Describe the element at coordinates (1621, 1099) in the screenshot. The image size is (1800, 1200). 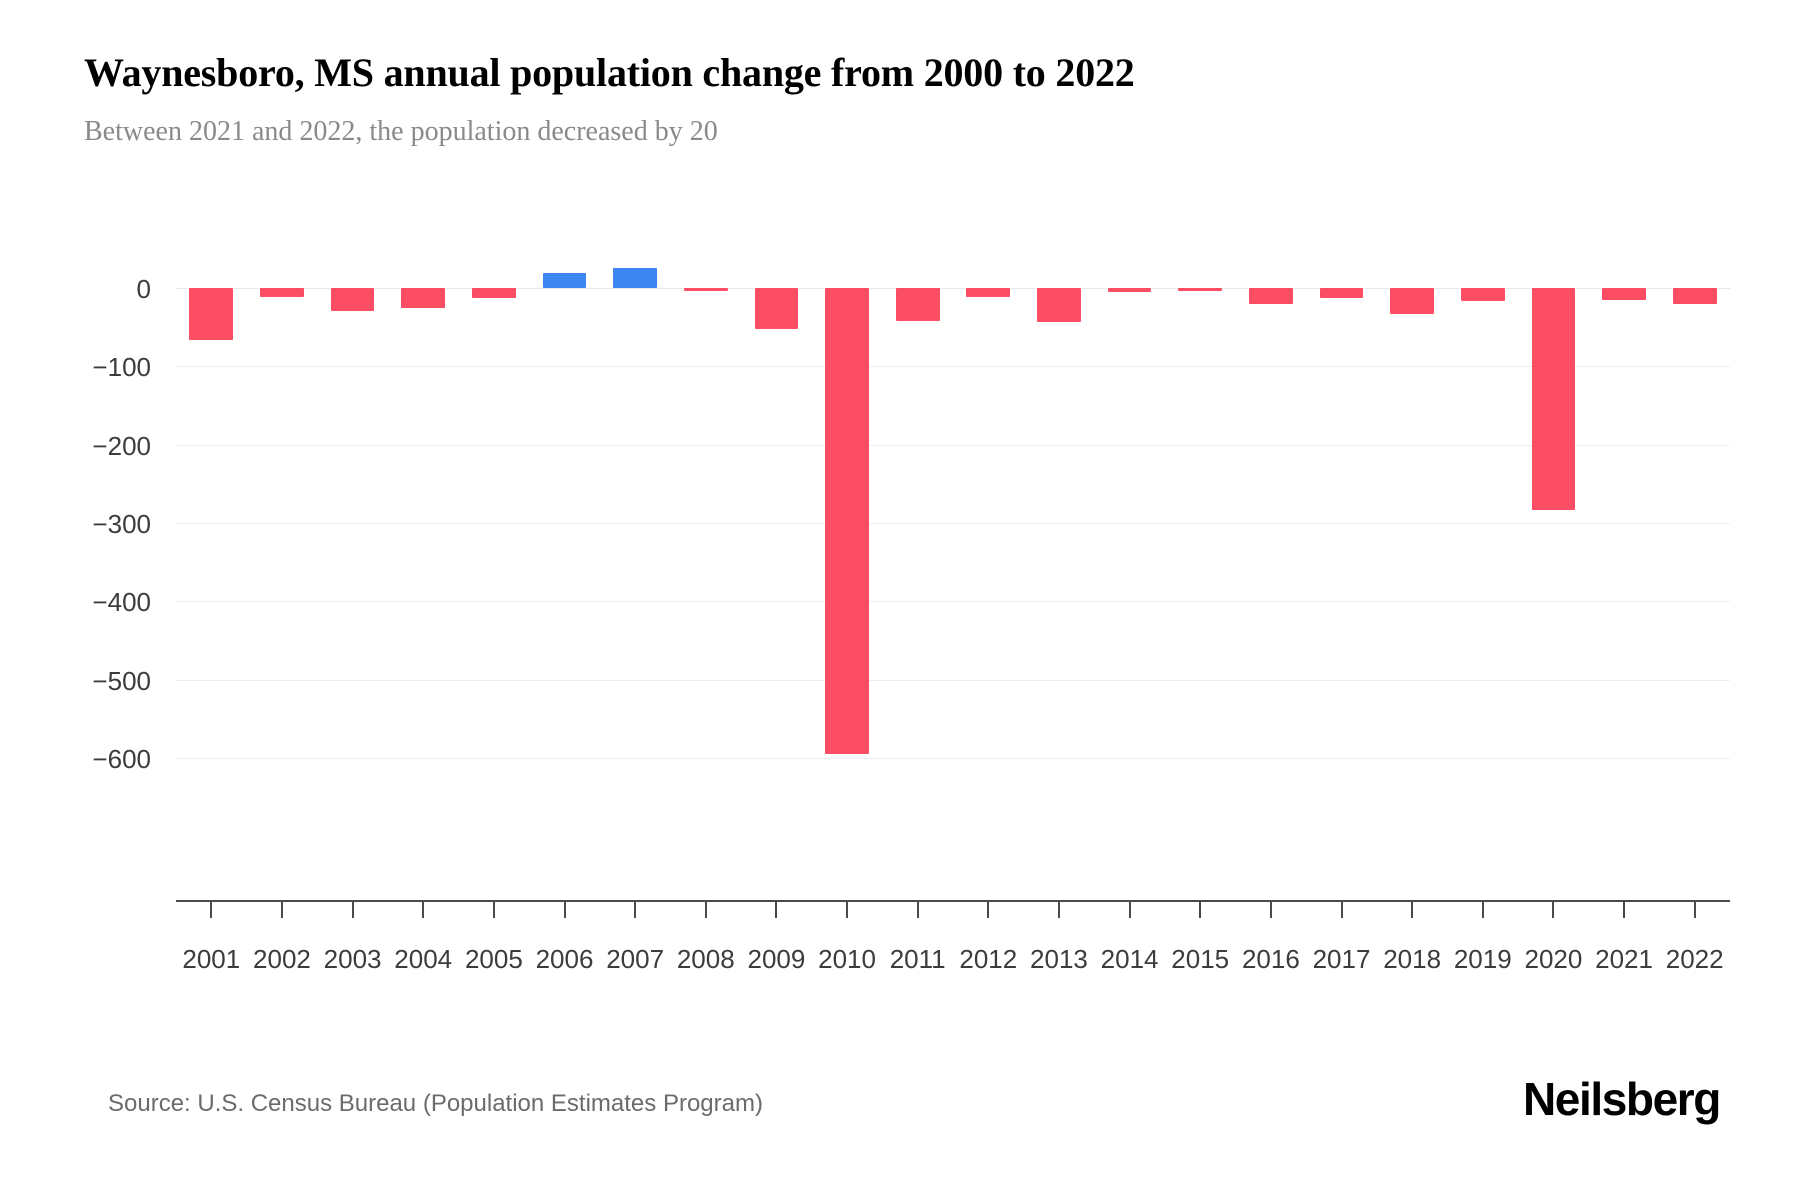
I see `brand-logo: Neilsberg` at that location.